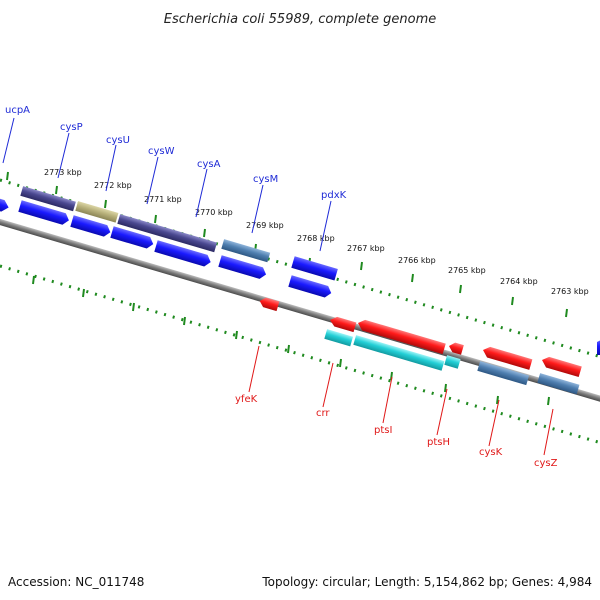 This screenshot has height=600, width=600. I want to click on gene-cysK-arrow, so click(507, 357).